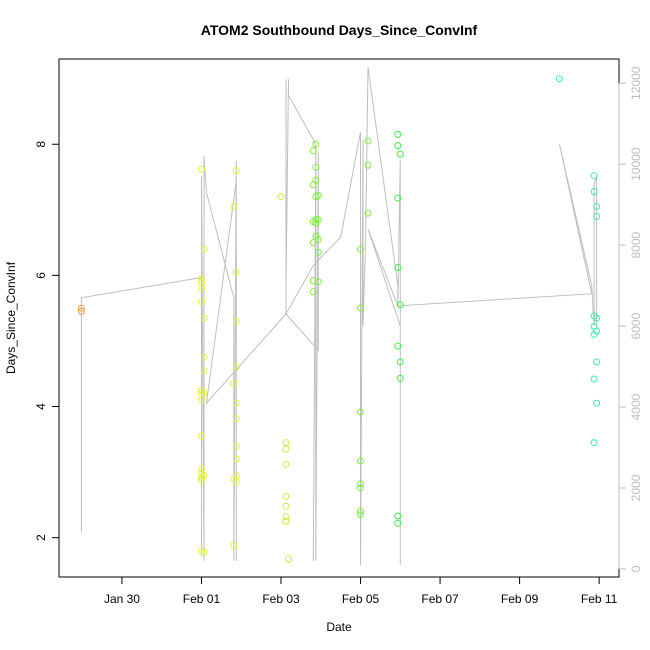 This screenshot has height=650, width=650. I want to click on y-right-tick-label: 6000, so click(636, 325).